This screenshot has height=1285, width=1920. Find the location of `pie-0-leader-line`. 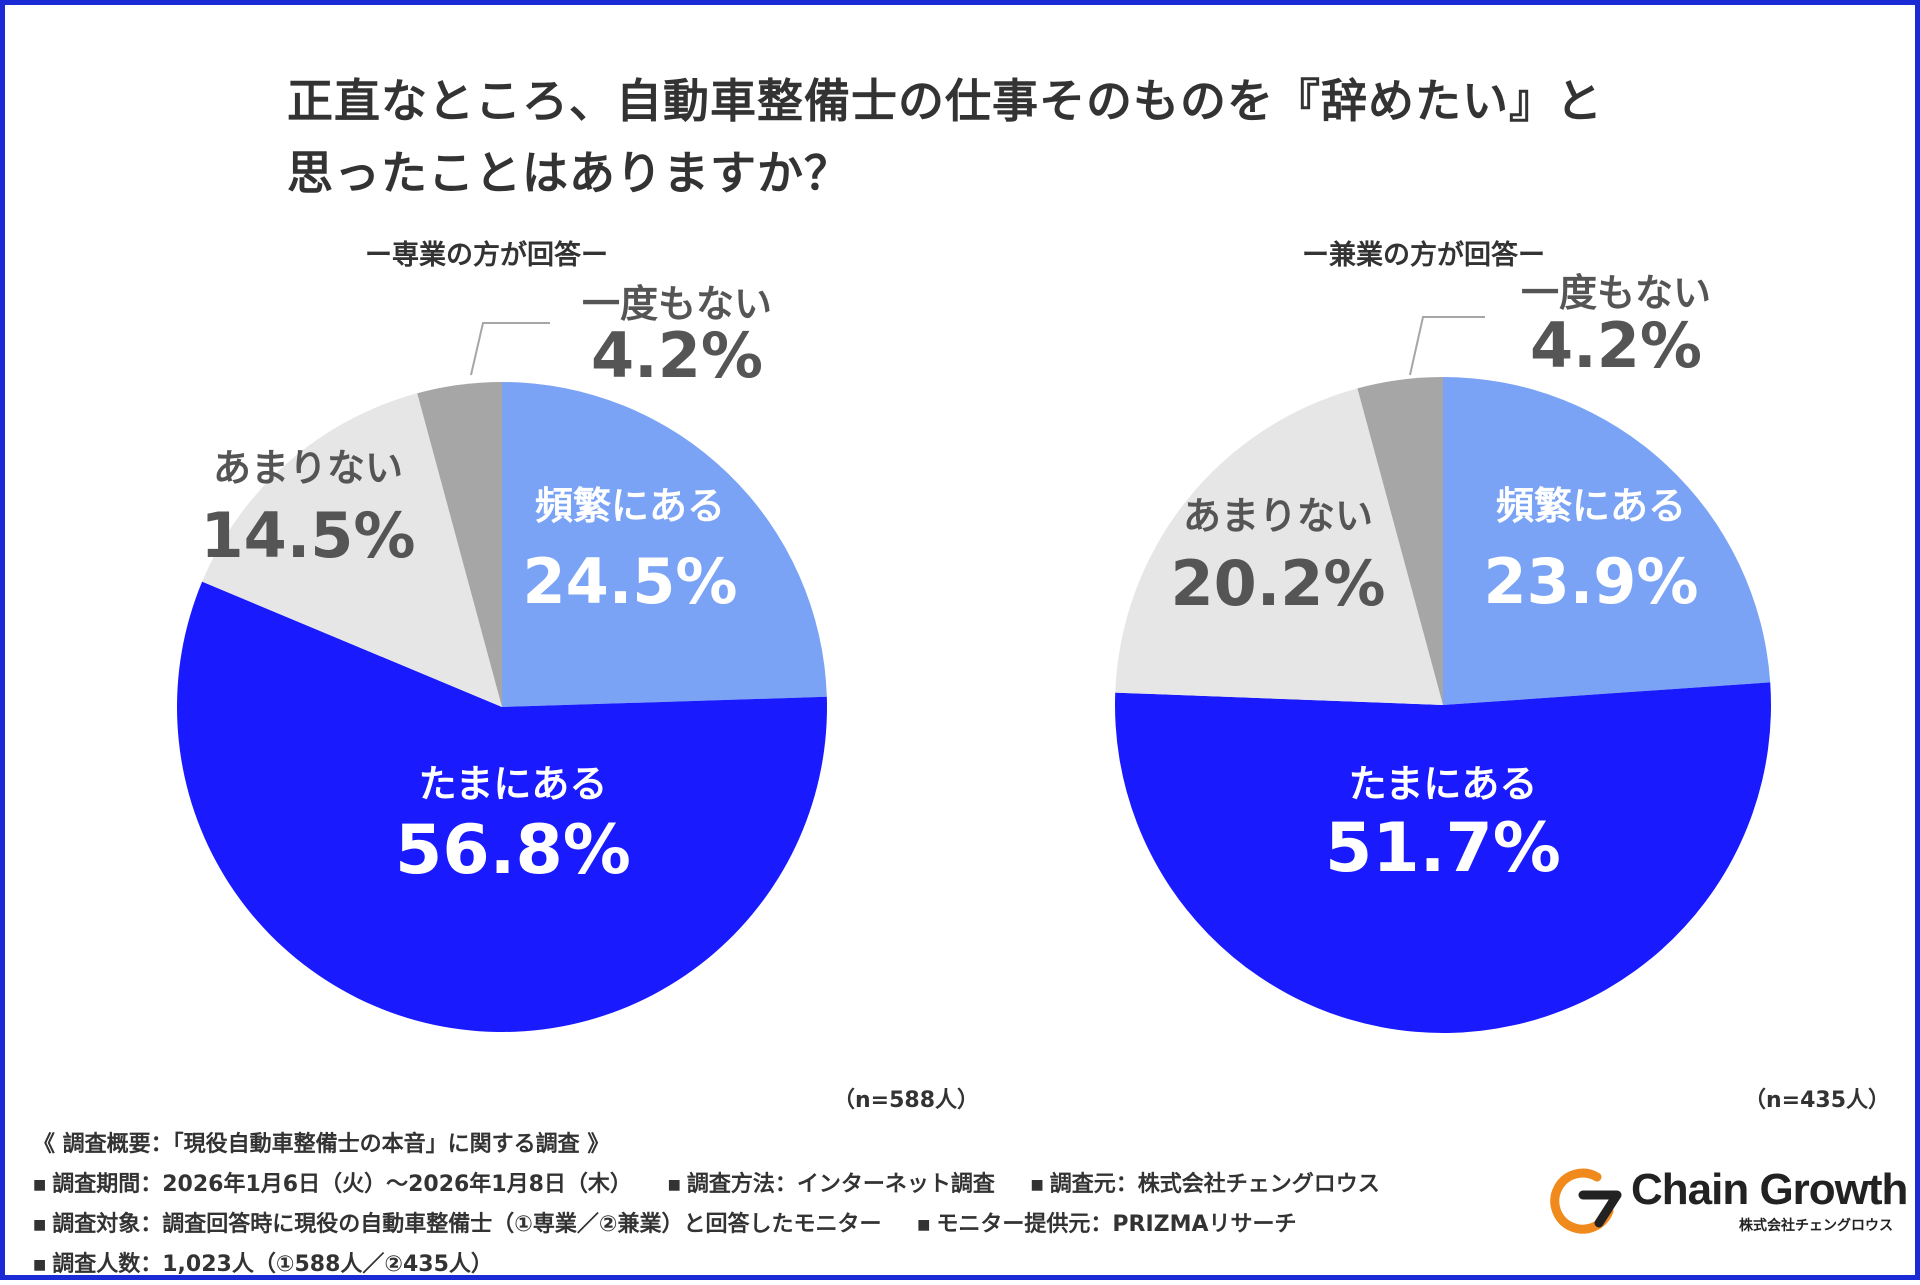

pie-0-leader-line is located at coordinates (510, 349).